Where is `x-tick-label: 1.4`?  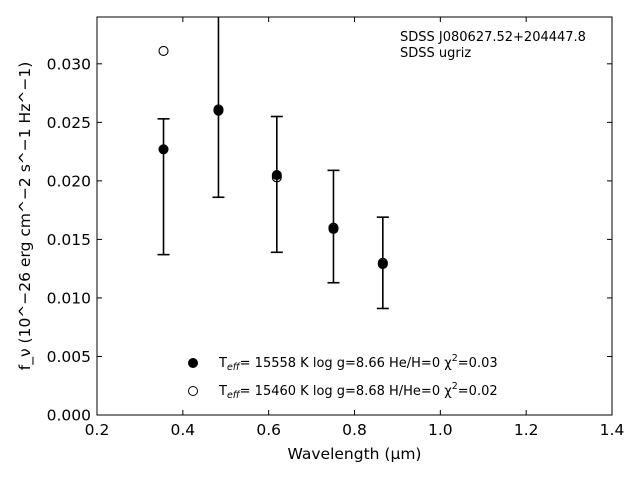
x-tick-label: 1.4 is located at coordinates (612, 430).